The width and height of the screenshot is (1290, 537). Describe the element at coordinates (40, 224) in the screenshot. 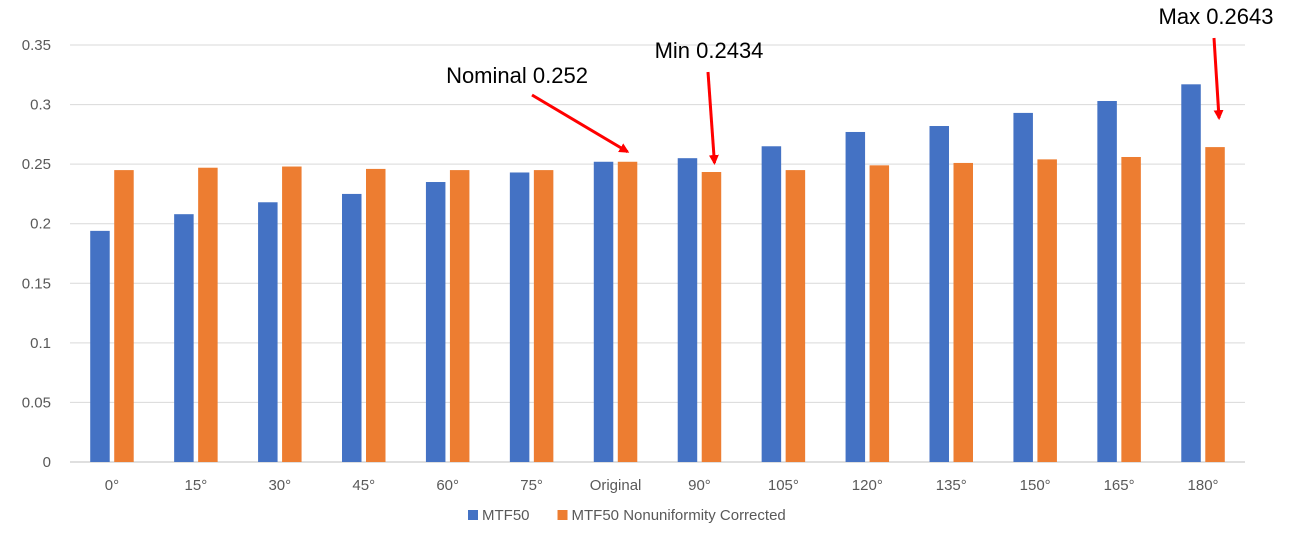

I see `y-tick-label: 0.2` at that location.